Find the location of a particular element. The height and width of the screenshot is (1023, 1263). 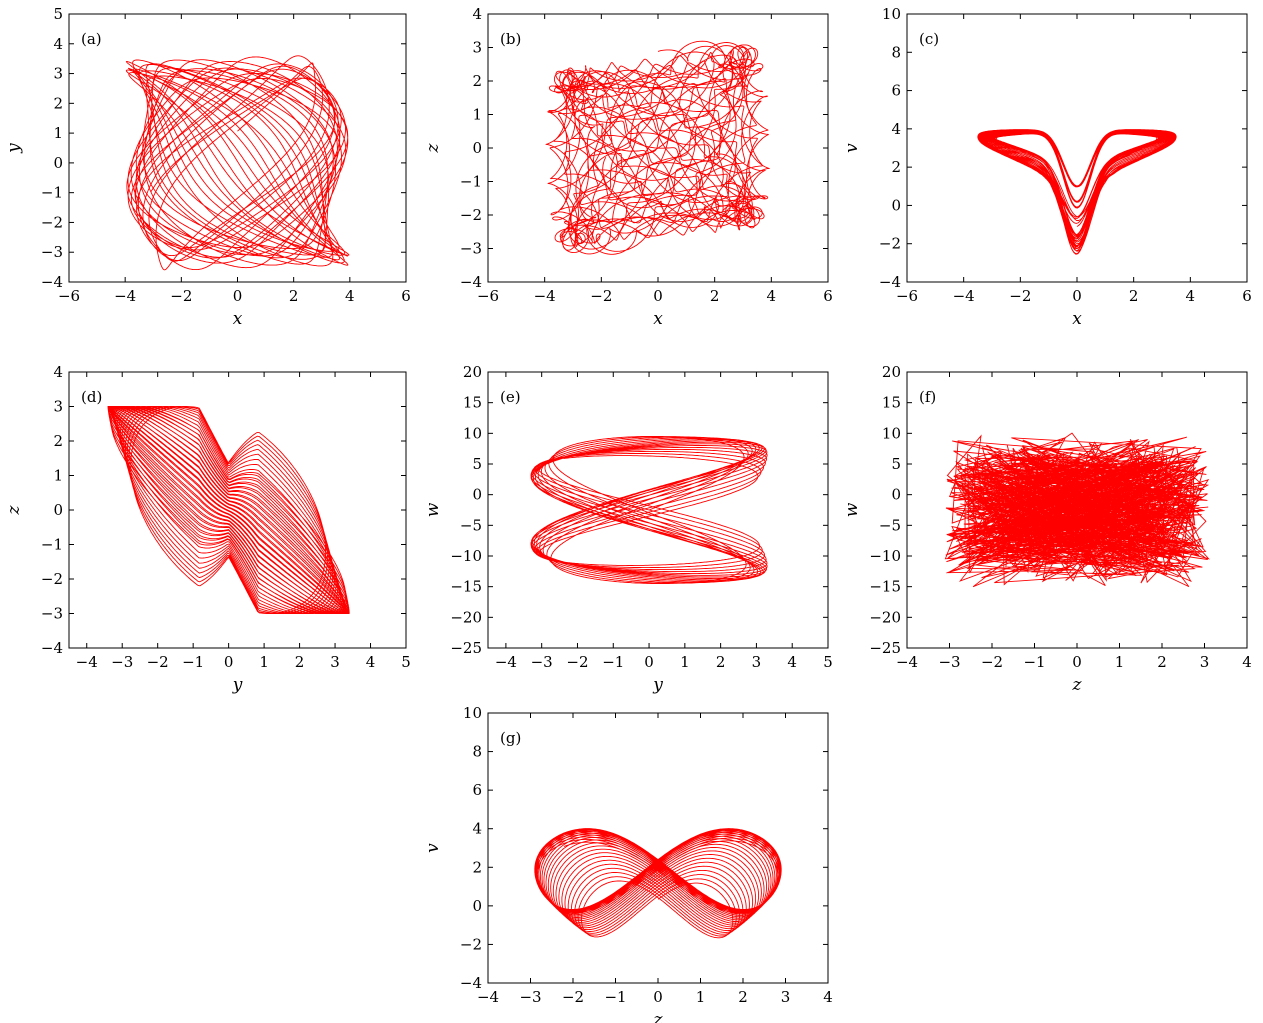

x-tick-label: 6 is located at coordinates (828, 296).